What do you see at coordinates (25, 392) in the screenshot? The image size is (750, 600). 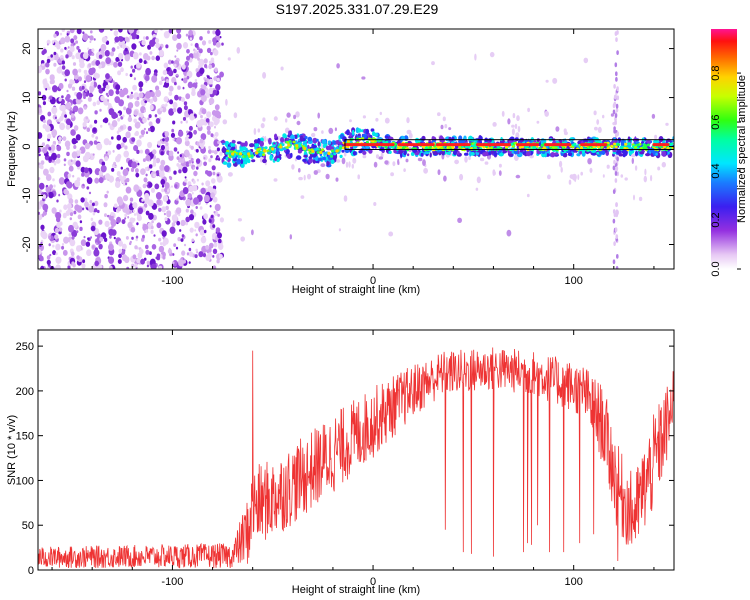 I see `y-tick-label: 200` at bounding box center [25, 392].